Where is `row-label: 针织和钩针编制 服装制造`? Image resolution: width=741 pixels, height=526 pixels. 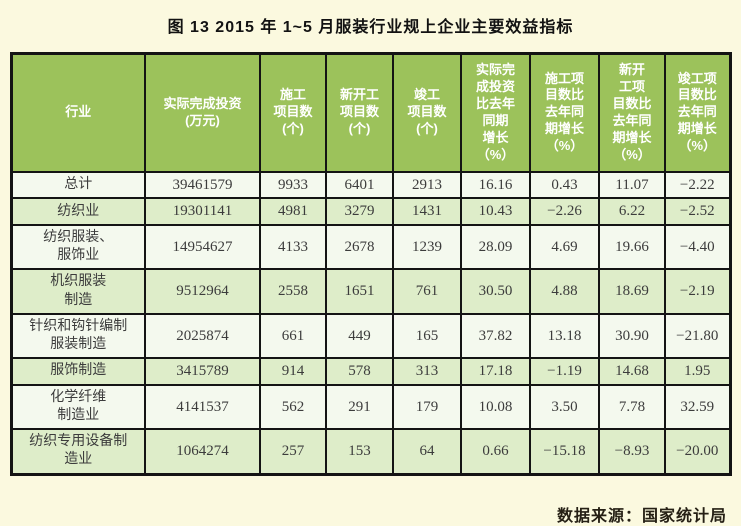 row-label: 针织和钩针编制 服装制造 is located at coordinates (78, 336).